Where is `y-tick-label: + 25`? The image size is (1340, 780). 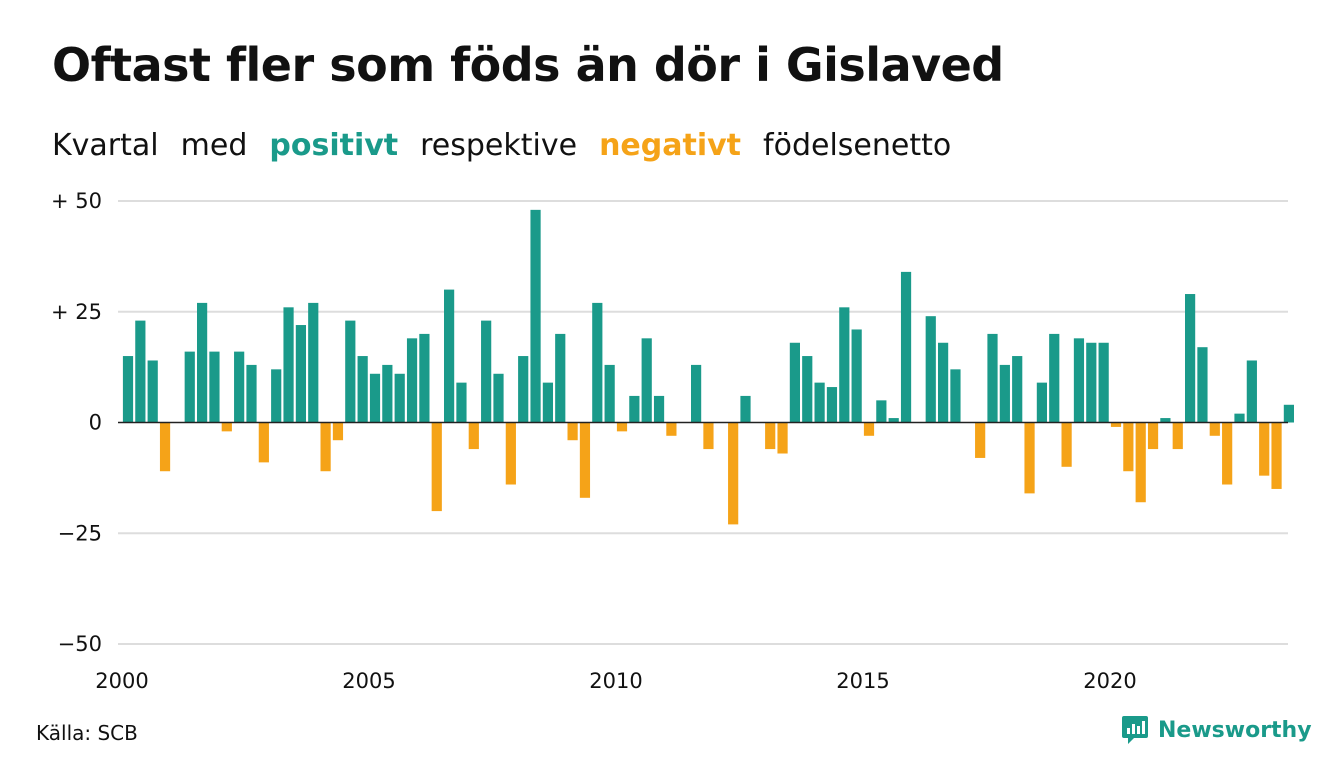
y-tick-label: + 25 is located at coordinates (76, 312).